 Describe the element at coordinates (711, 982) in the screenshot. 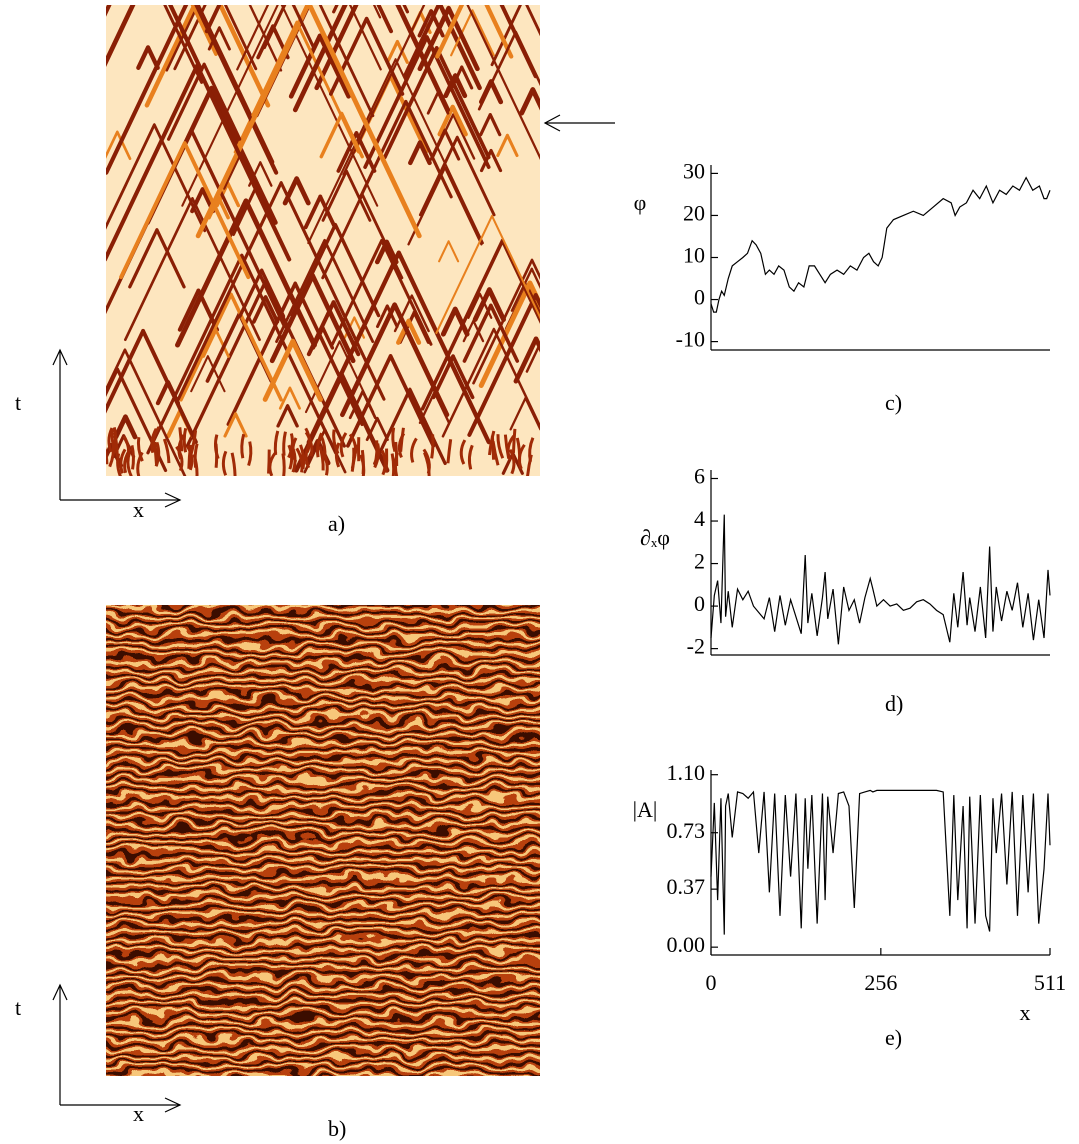

I see `x-tick-label: 0` at that location.